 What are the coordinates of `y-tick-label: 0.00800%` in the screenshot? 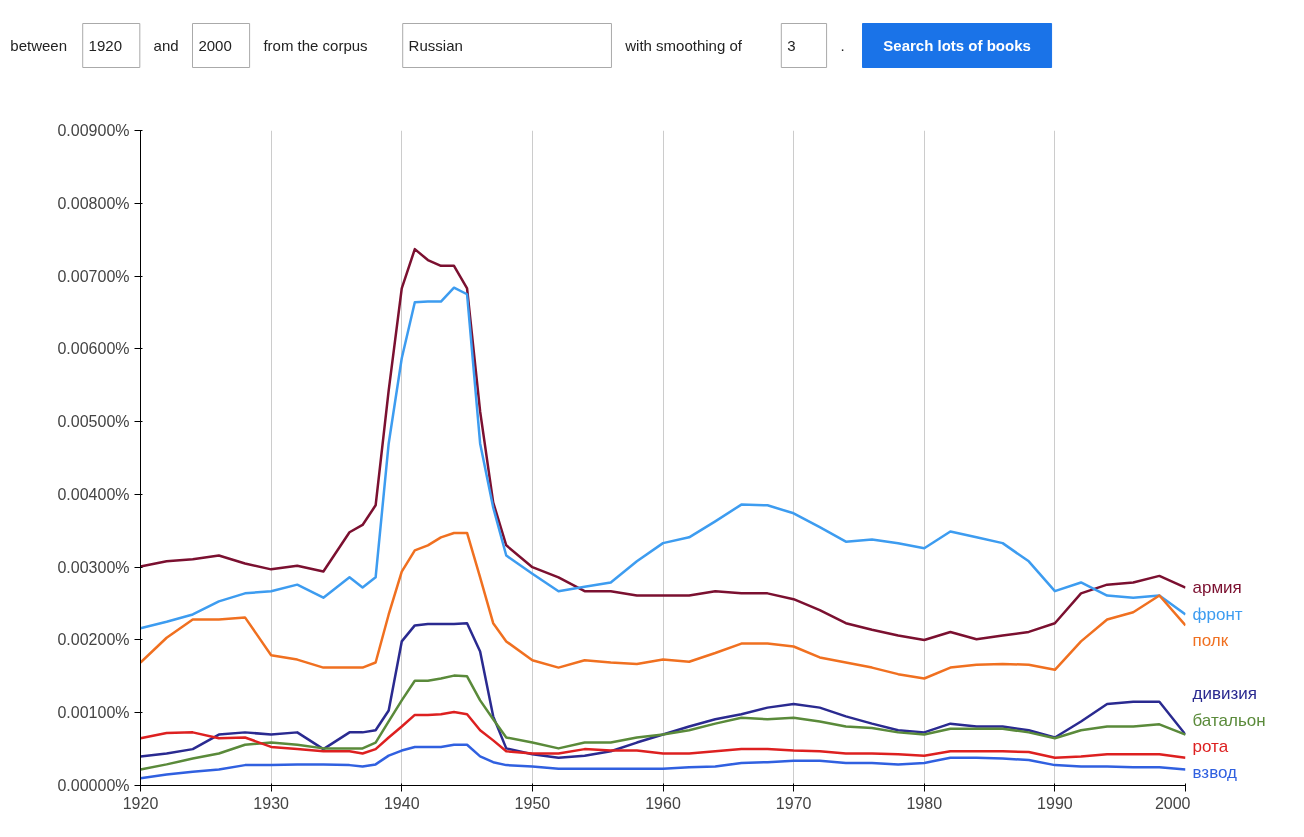 It's located at (93, 203).